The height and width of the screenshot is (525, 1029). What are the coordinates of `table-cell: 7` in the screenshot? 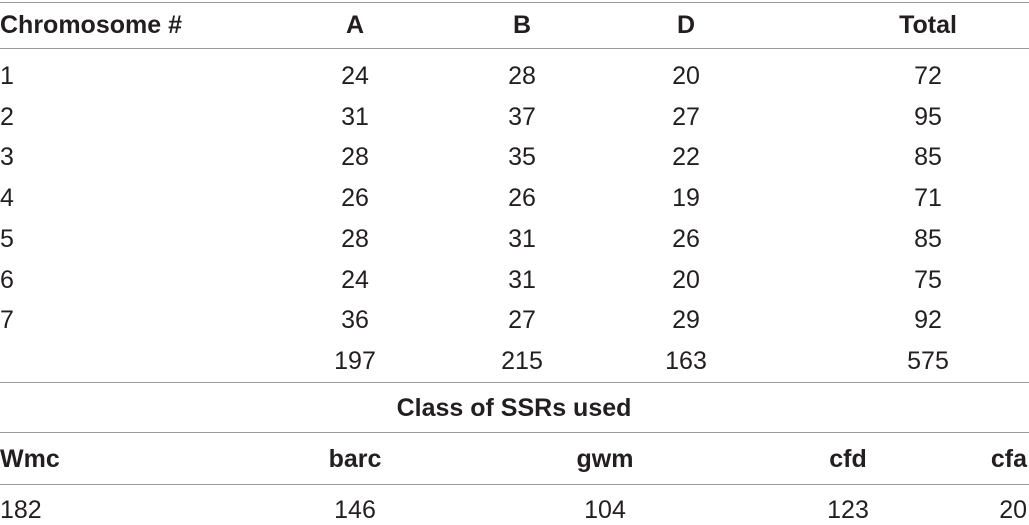 It's located at (7, 320).